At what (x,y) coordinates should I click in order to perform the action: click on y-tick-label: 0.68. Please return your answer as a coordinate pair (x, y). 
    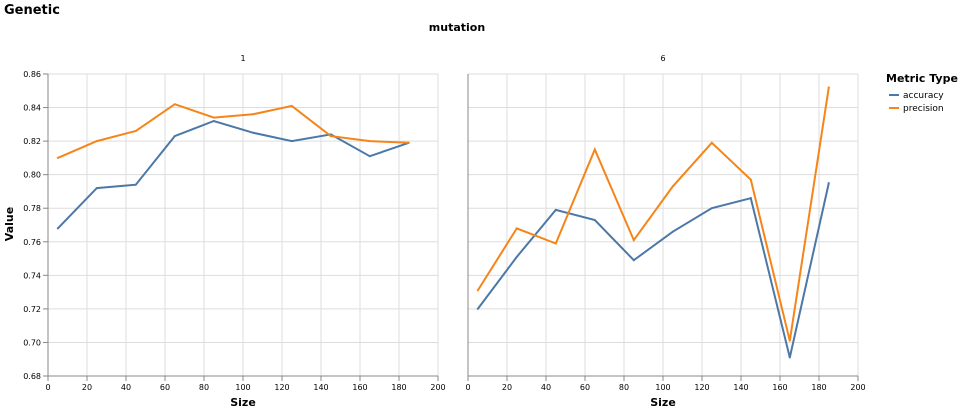
    Looking at the image, I should click on (32, 376).